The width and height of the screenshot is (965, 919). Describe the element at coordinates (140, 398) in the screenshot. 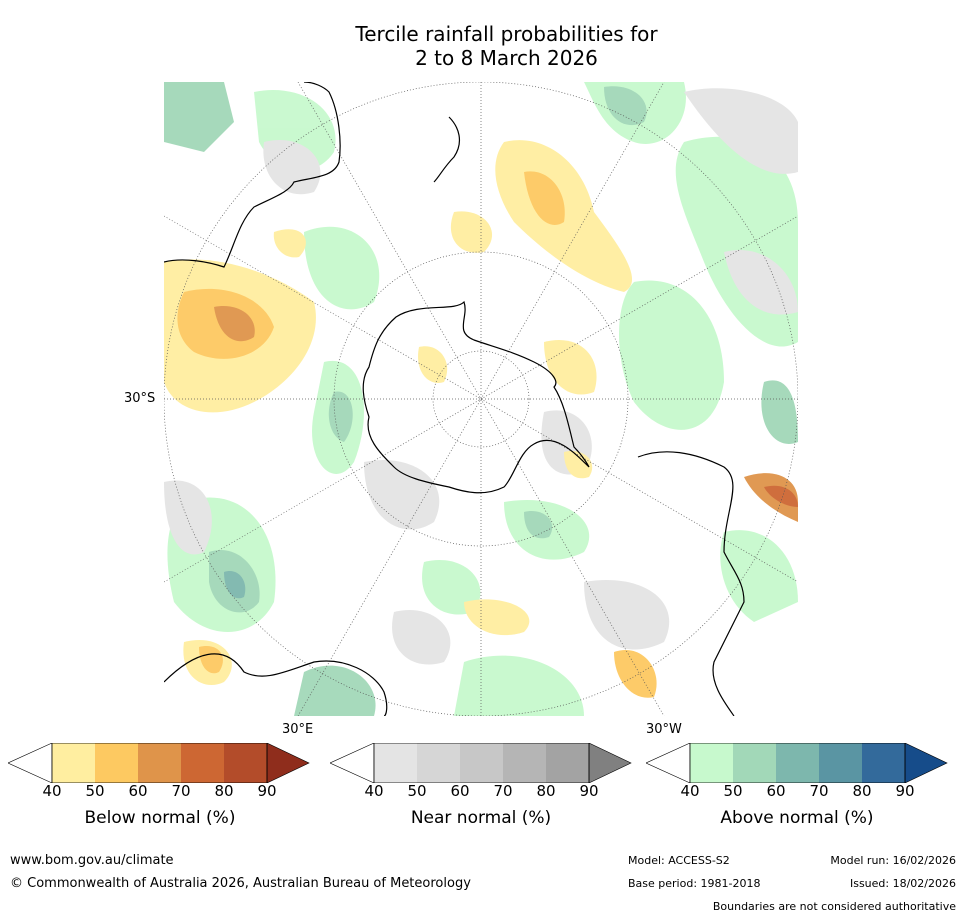

I see `lat-label-30s: 30°S` at that location.